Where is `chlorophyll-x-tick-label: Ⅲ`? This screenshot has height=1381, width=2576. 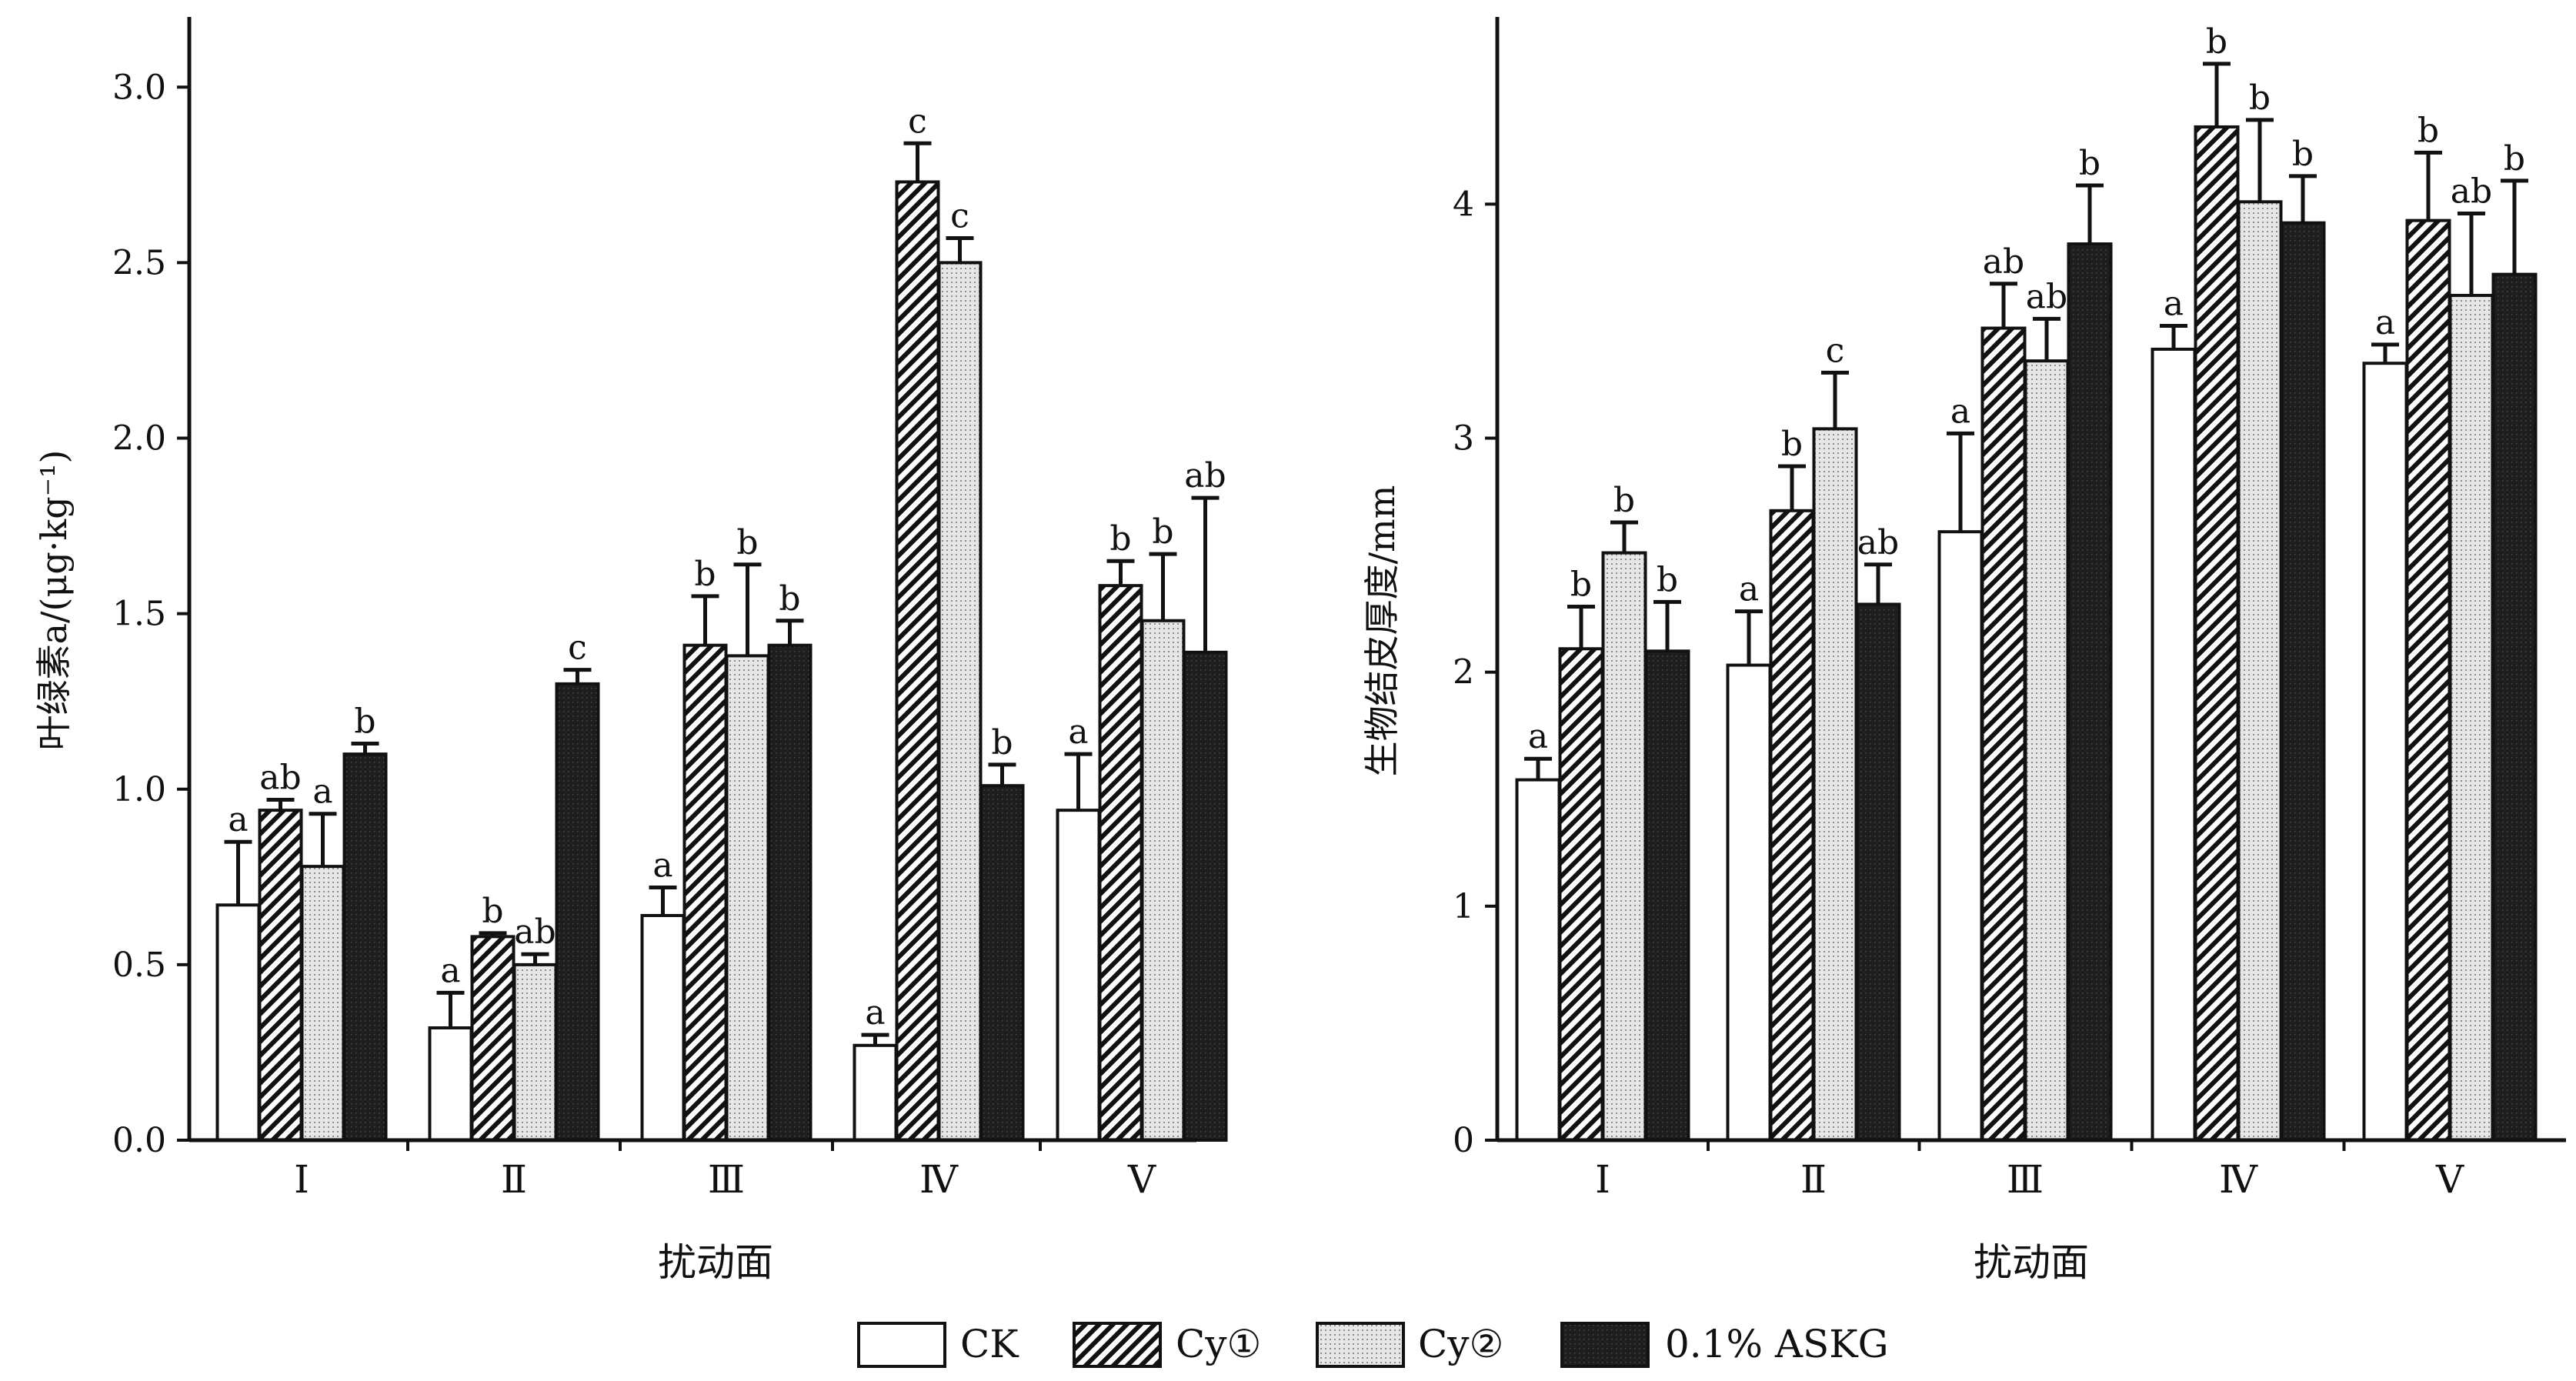 chlorophyll-x-tick-label: Ⅲ is located at coordinates (726, 1179).